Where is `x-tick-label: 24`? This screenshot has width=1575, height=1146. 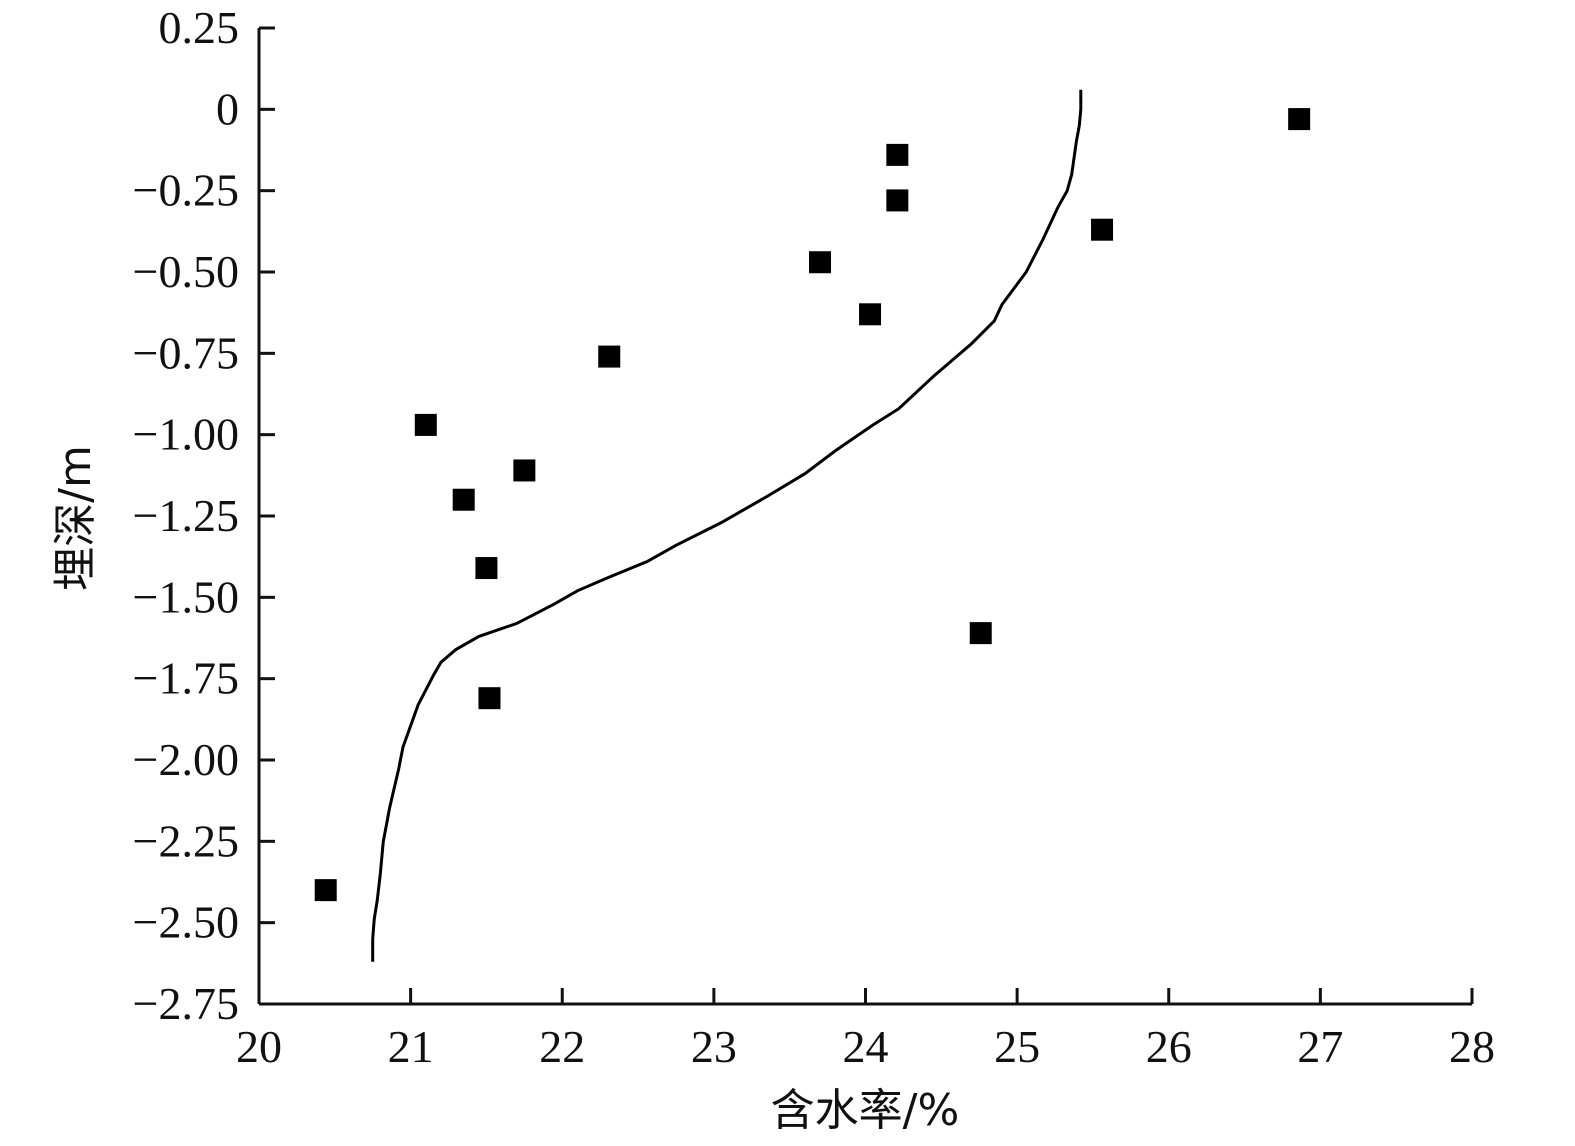 x-tick-label: 24 is located at coordinates (866, 1046).